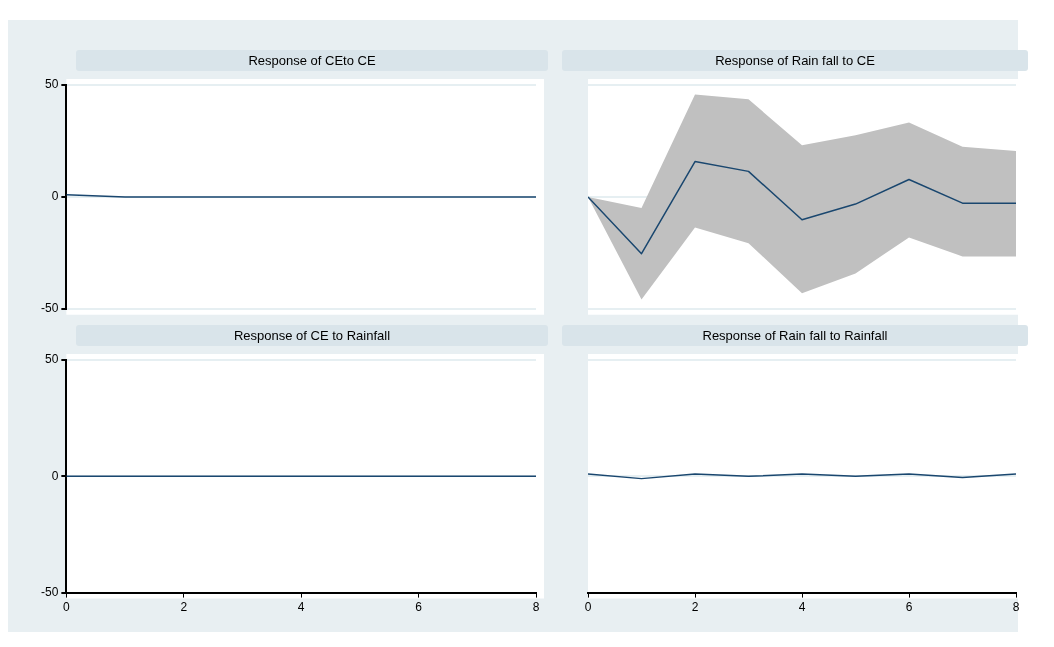 This screenshot has height=647, width=1054. What do you see at coordinates (795, 335) in the screenshot?
I see `chart-title: Response of Rain fall to Rainfall` at bounding box center [795, 335].